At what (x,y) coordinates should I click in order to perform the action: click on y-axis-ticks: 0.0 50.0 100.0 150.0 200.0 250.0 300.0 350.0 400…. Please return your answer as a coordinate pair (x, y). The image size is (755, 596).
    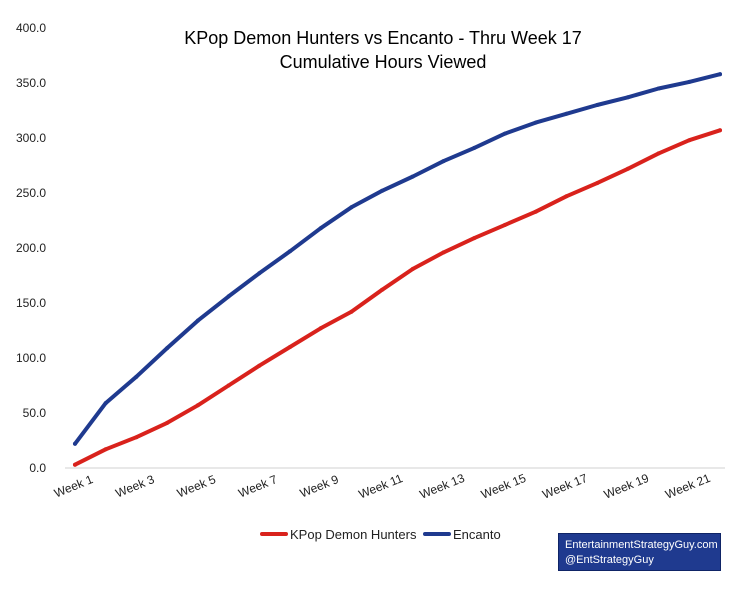
    Looking at the image, I should click on (31, 248).